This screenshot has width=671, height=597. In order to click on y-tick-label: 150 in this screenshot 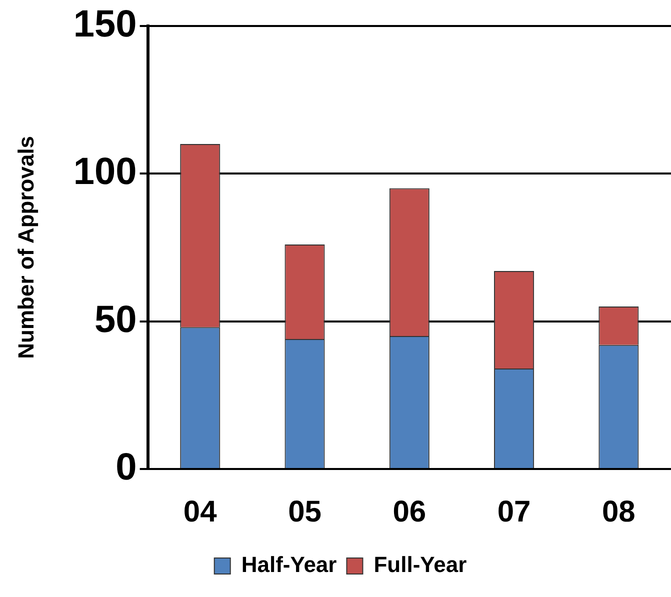, I will do `click(105, 24)`.